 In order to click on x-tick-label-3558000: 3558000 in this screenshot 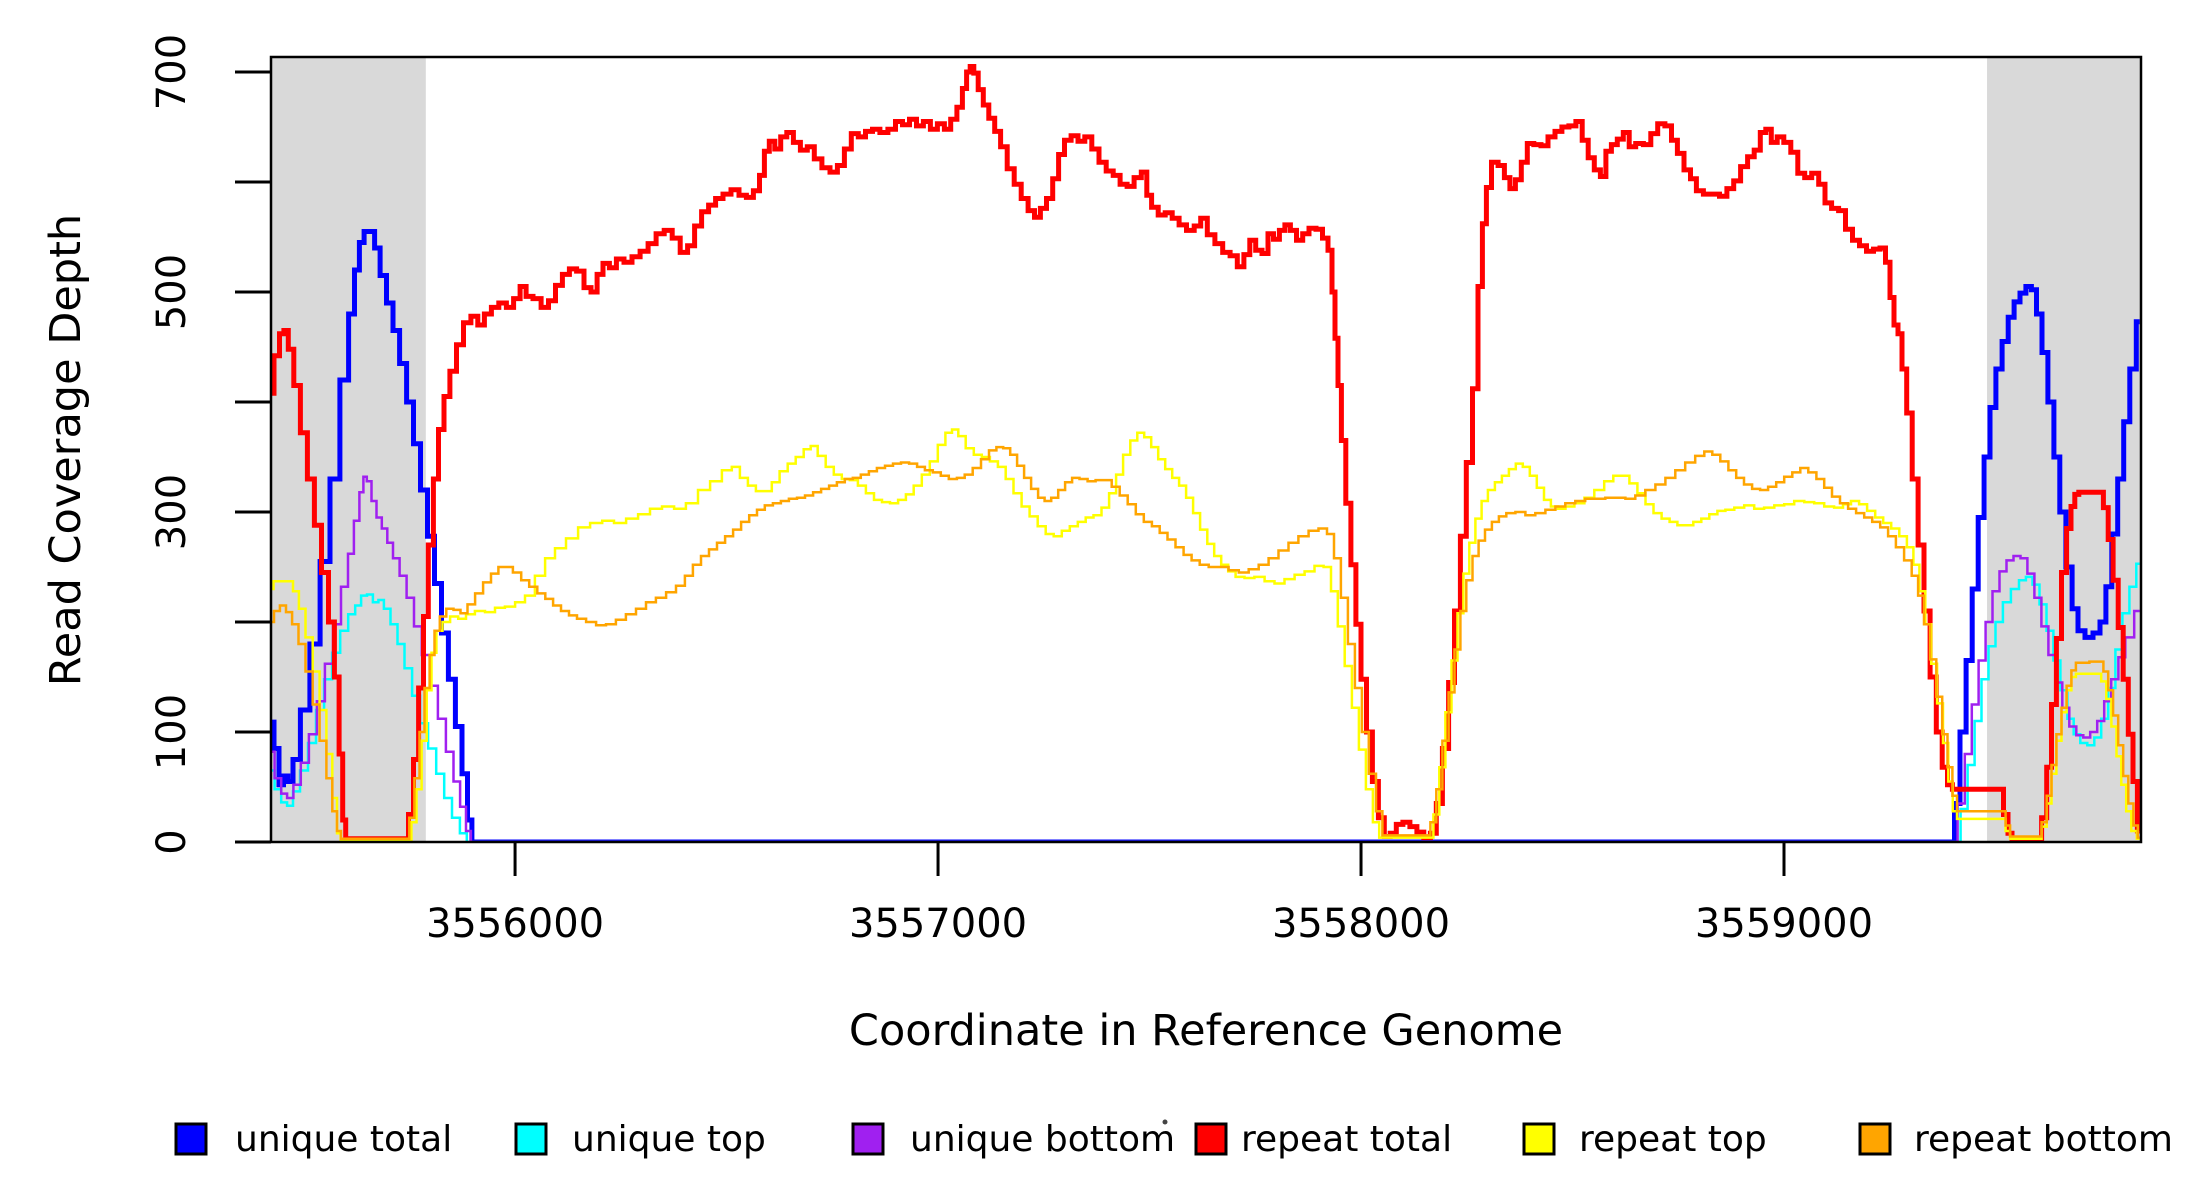, I will do `click(1361, 924)`.